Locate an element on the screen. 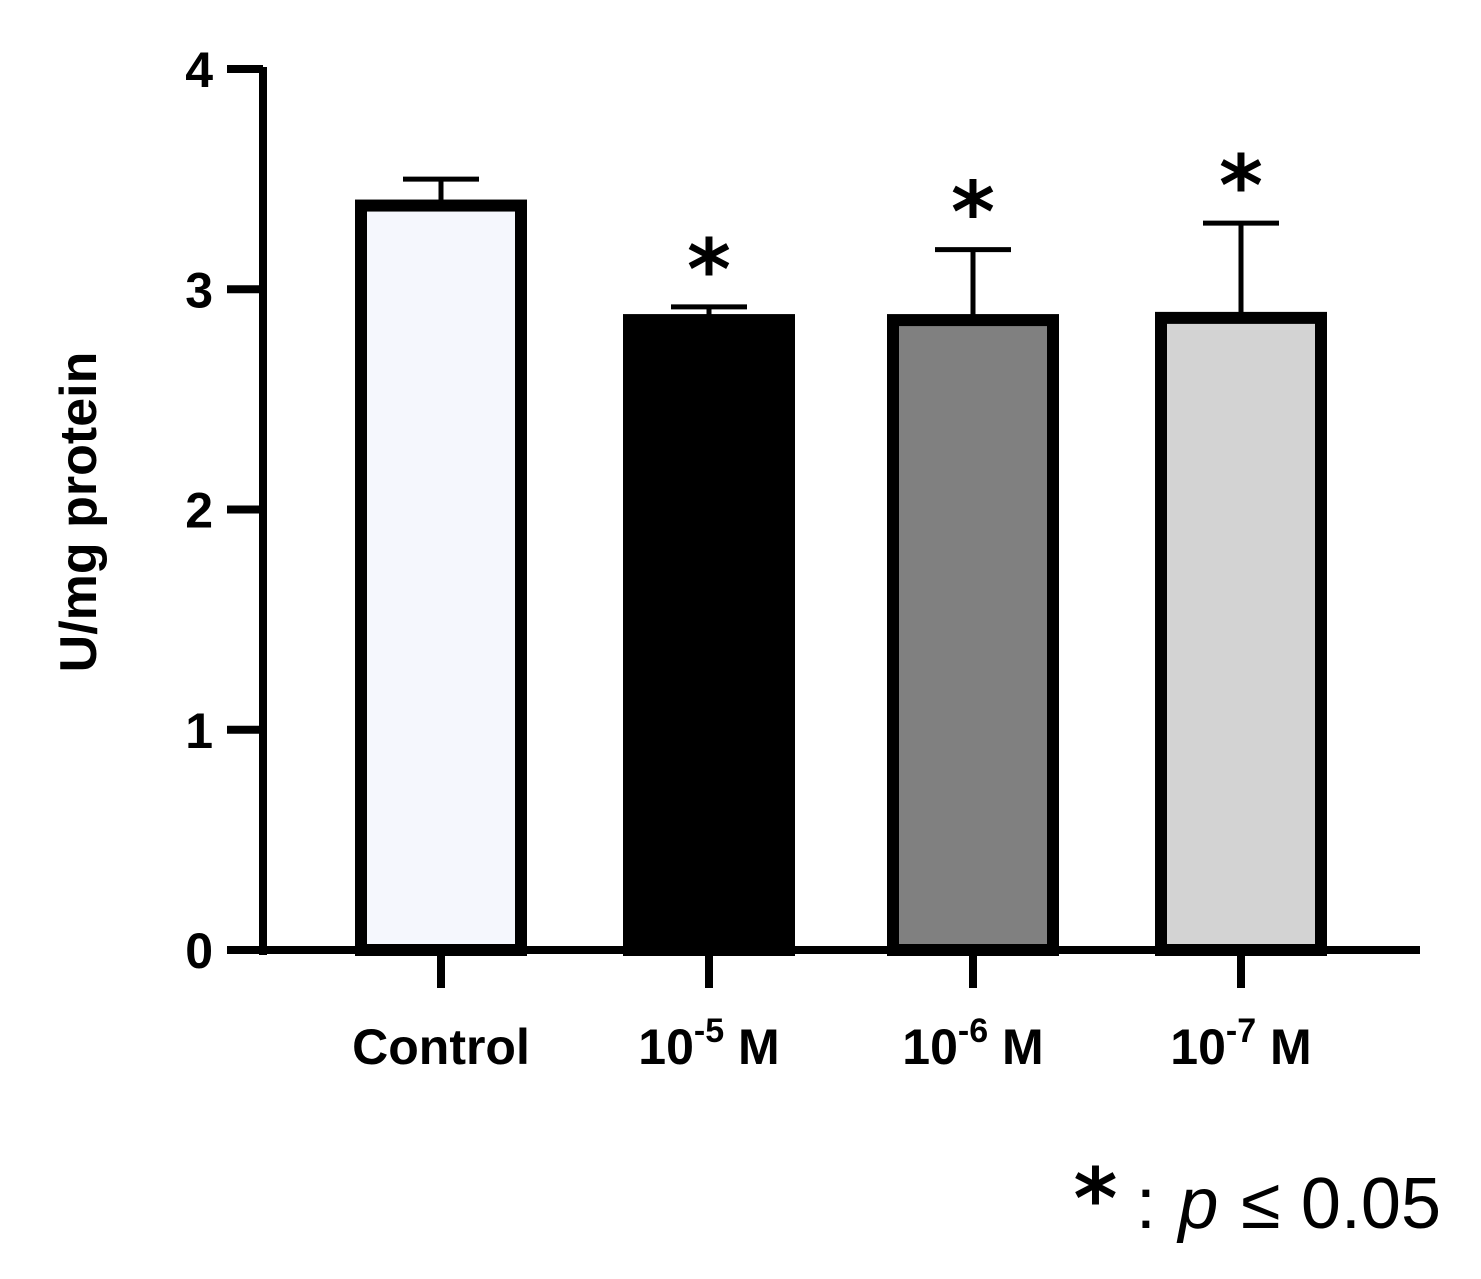  category-label-2: 10-6 M is located at coordinates (972, 1043).